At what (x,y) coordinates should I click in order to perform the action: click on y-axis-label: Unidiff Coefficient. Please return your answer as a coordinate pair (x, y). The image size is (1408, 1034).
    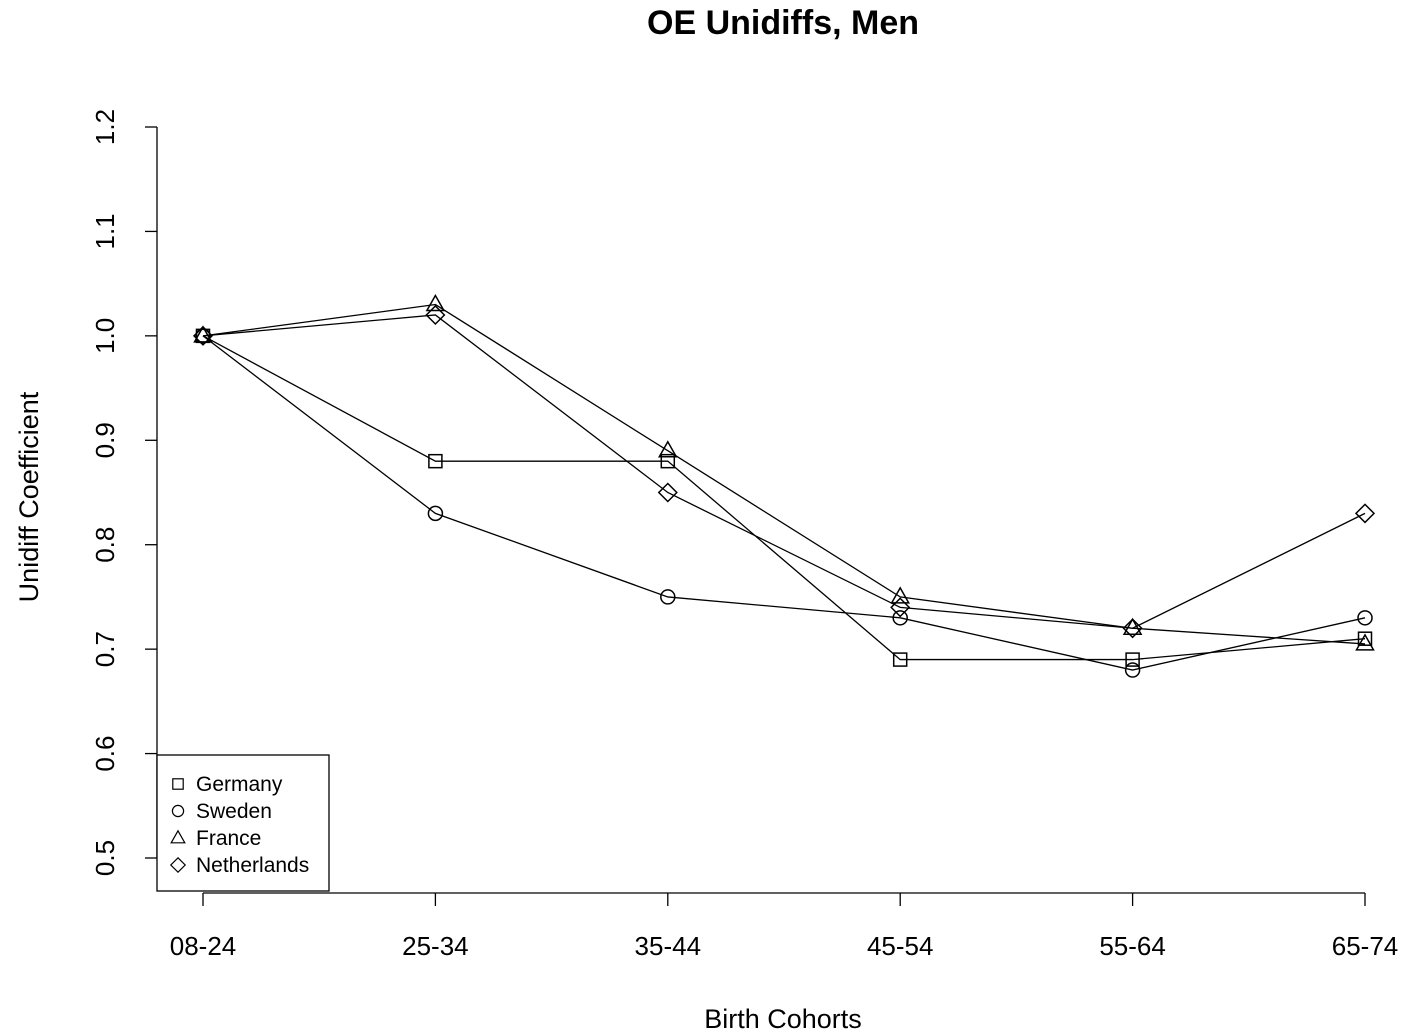
    Looking at the image, I should click on (29, 496).